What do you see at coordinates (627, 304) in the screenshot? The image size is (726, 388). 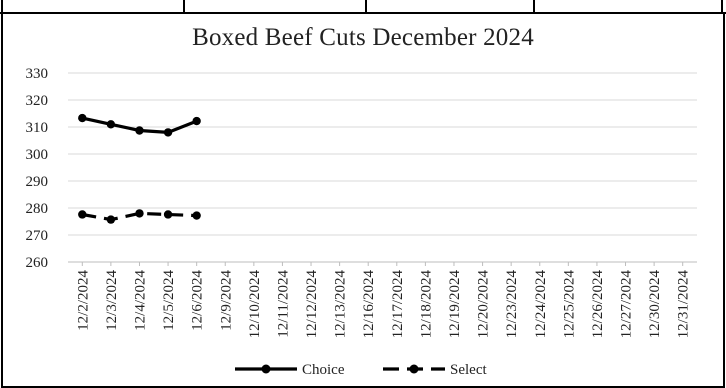 I see `x-tick-label: 12/27/2024` at bounding box center [627, 304].